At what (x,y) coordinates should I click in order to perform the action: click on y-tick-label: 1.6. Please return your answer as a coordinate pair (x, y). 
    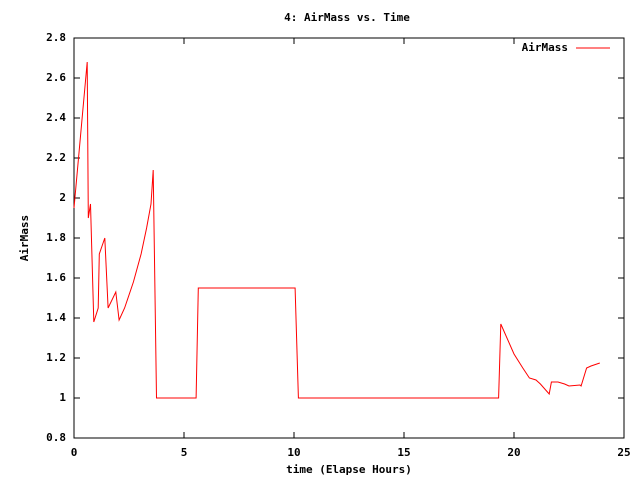
    Looking at the image, I should click on (56, 277).